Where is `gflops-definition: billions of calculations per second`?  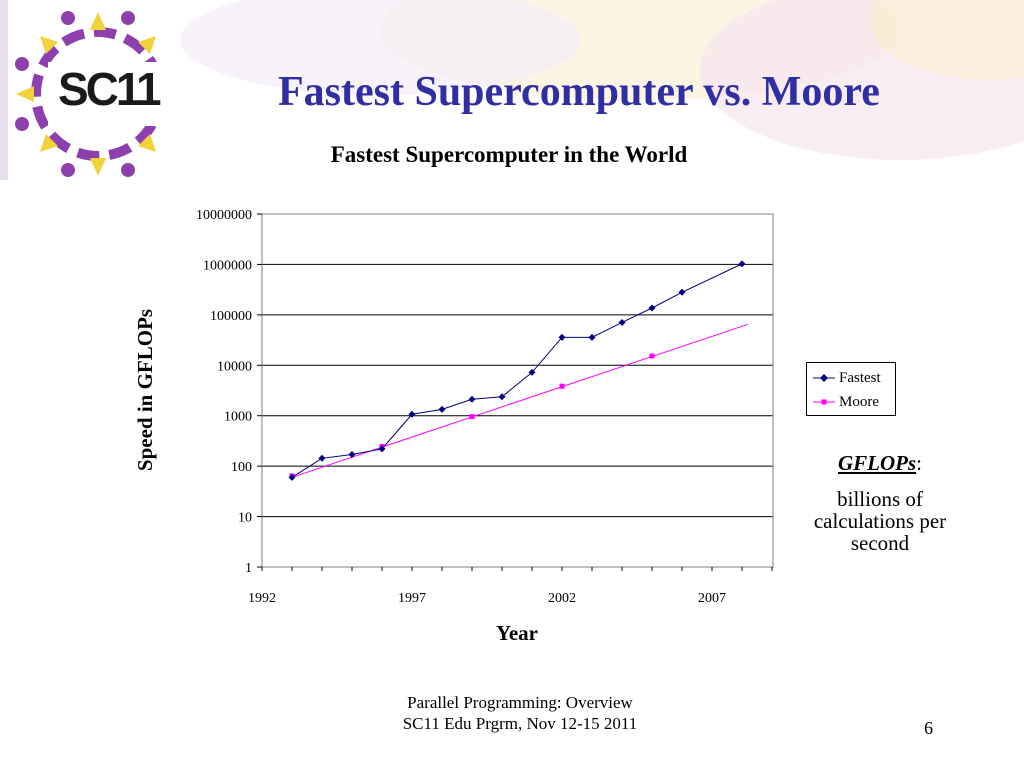 gflops-definition: billions of calculations per second is located at coordinates (880, 521).